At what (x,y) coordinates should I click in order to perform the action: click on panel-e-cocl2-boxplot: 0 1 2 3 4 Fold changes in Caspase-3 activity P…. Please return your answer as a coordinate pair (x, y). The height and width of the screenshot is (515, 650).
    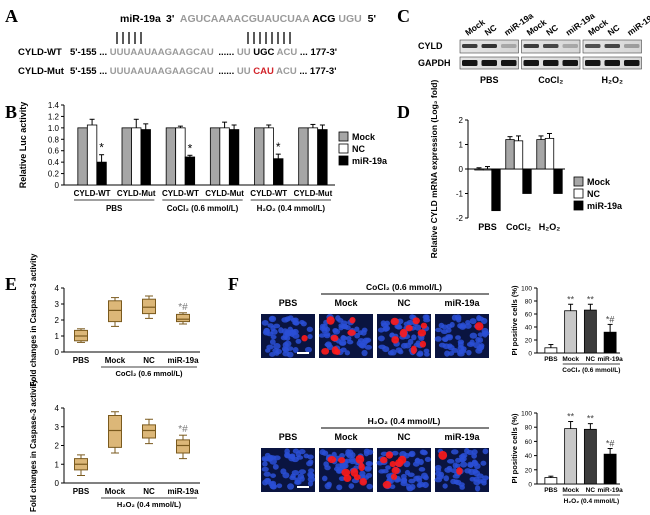
    Looking at the image, I should click on (114, 319).